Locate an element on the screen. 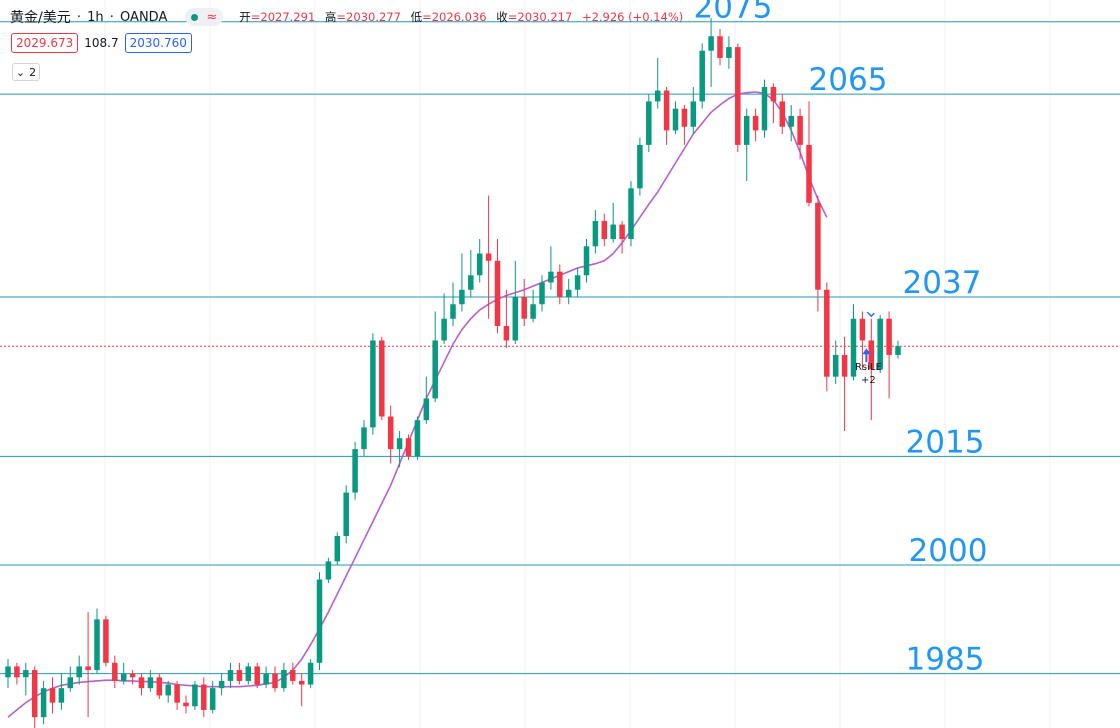 The image size is (1120, 728). interval-label: 1h is located at coordinates (95, 17).